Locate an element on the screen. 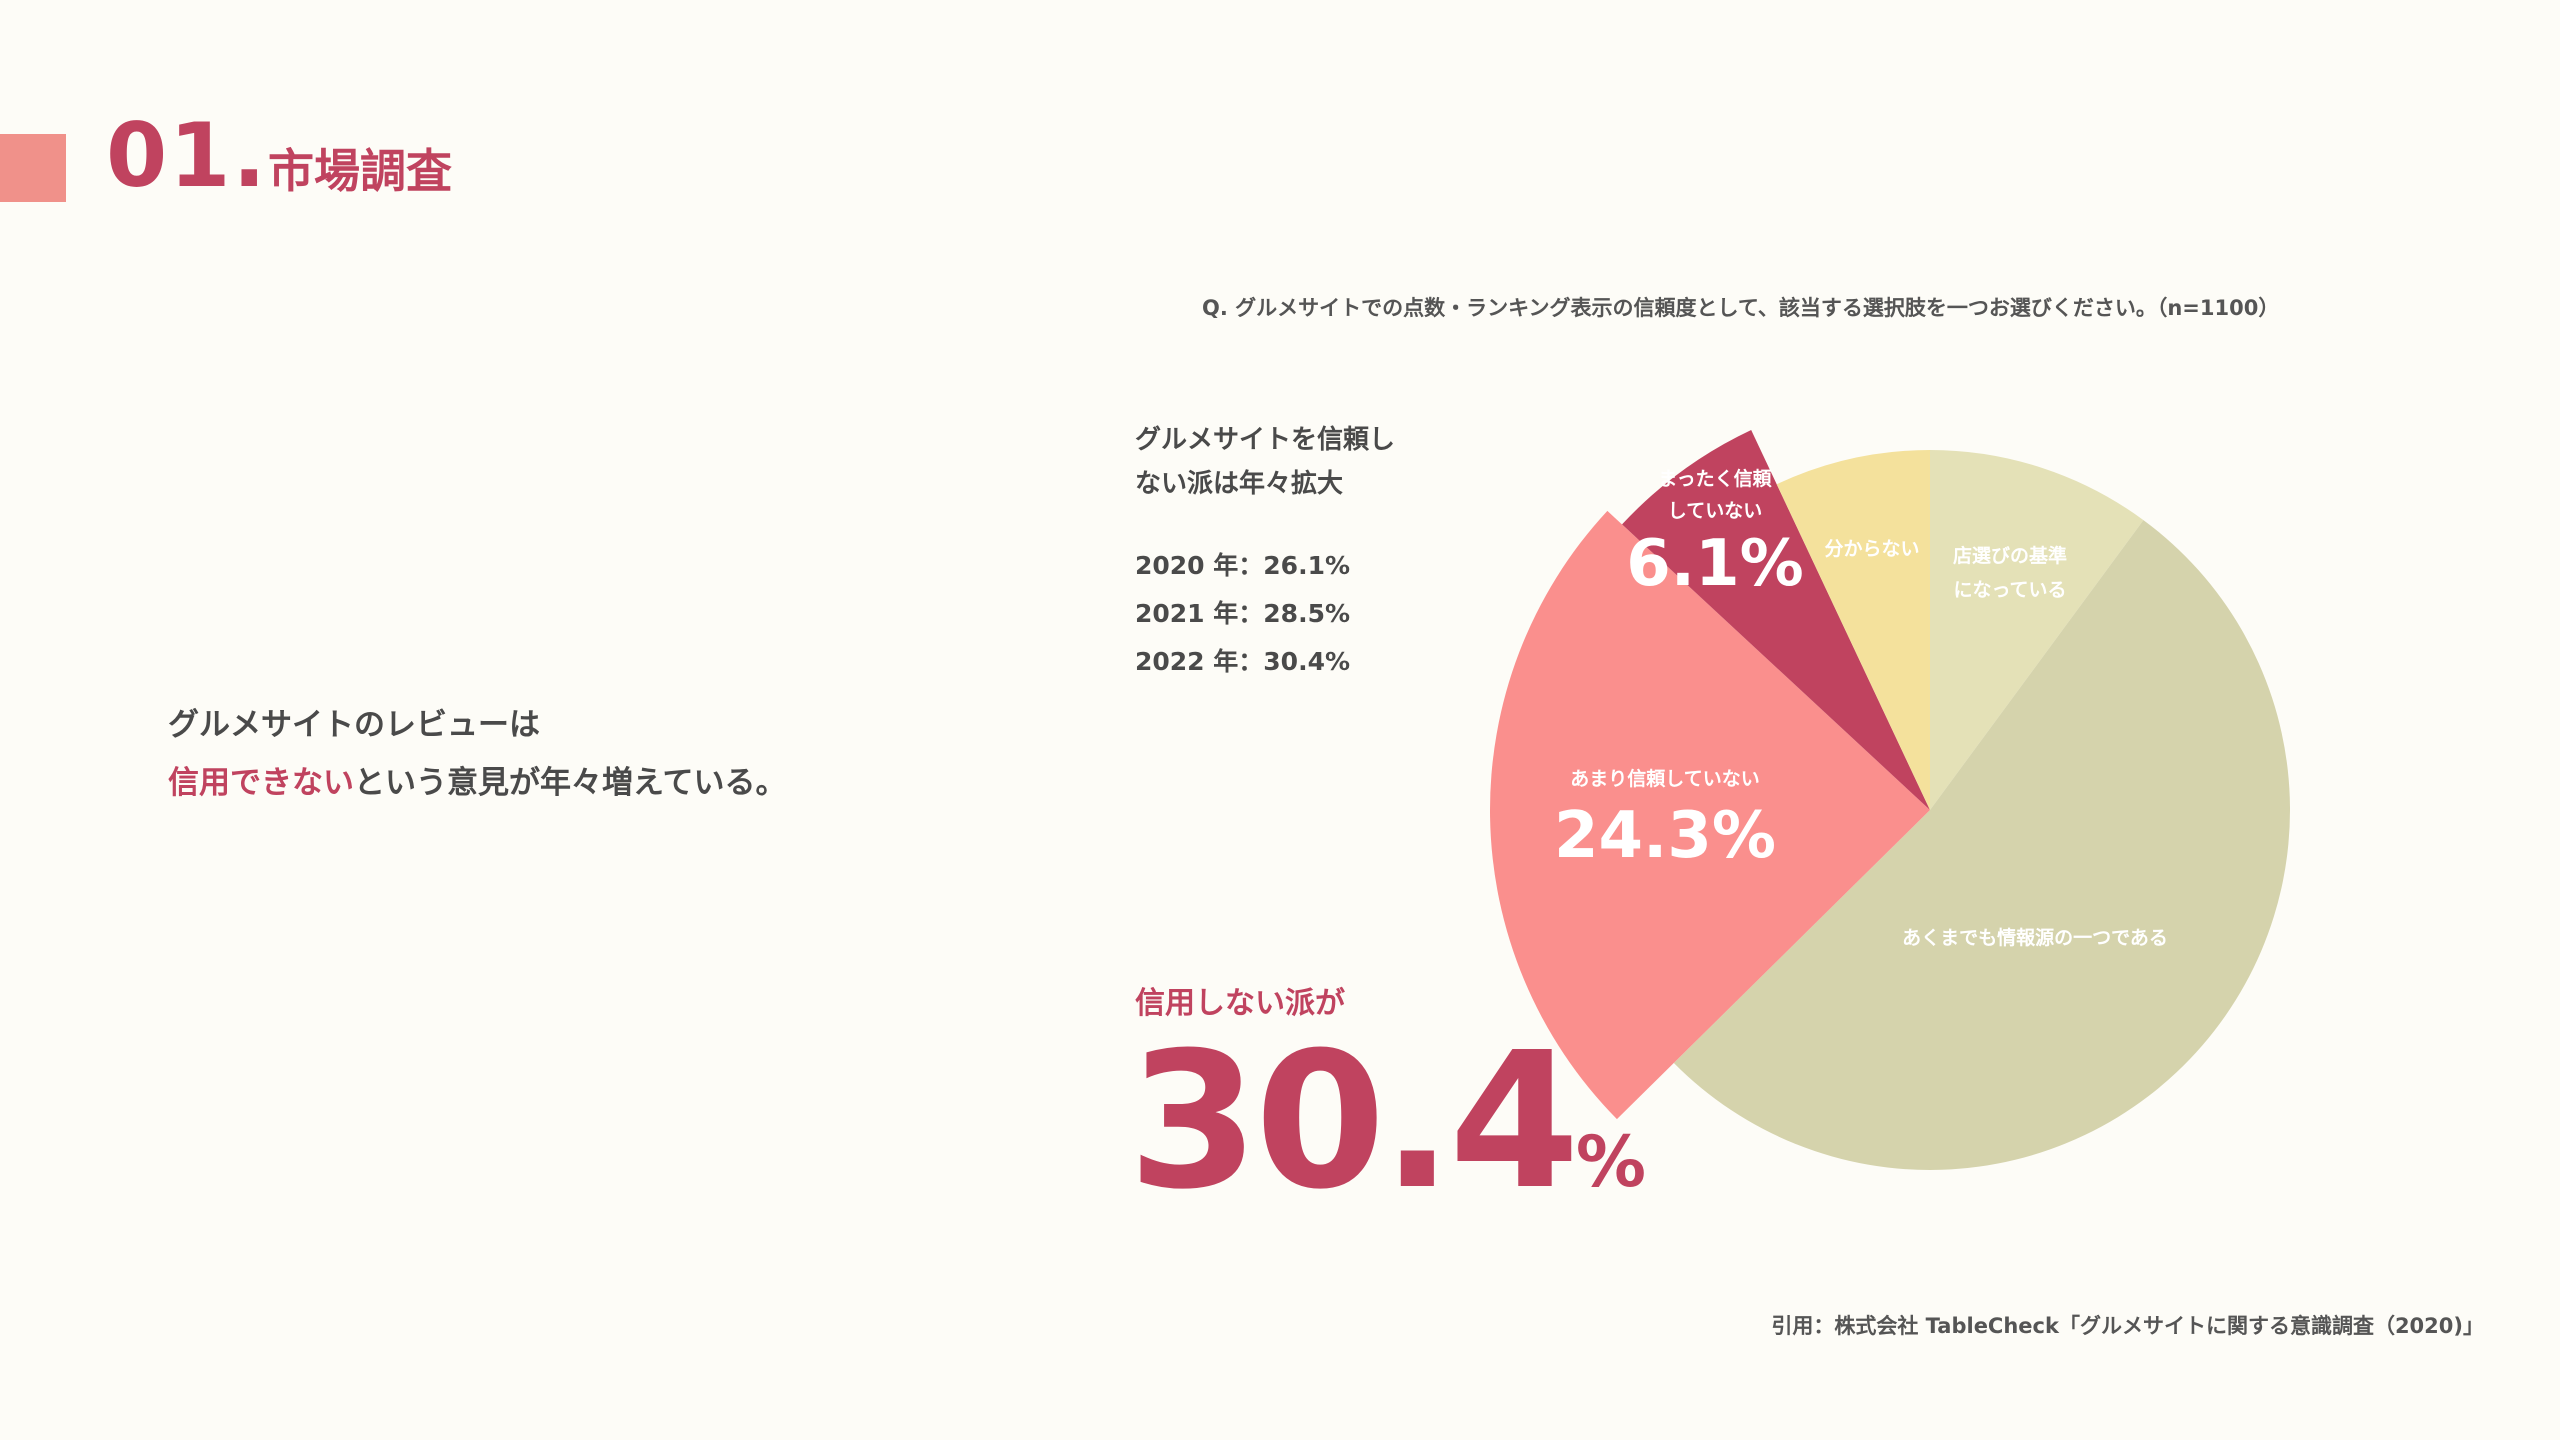  slice-label: になっている is located at coordinates (2009, 590).